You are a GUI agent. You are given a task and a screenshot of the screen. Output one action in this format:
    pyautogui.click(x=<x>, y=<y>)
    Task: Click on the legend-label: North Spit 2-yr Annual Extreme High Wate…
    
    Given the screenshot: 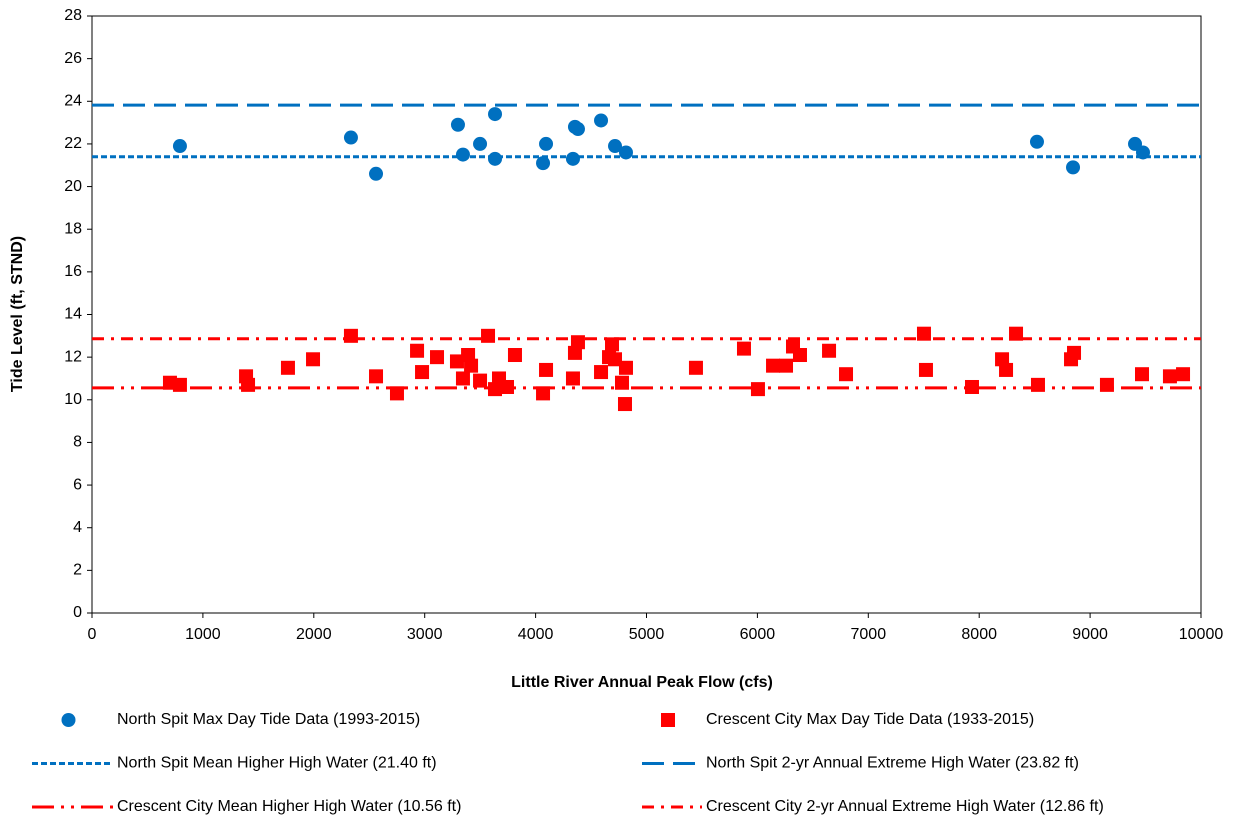 What is the action you would take?
    pyautogui.click(x=892, y=763)
    